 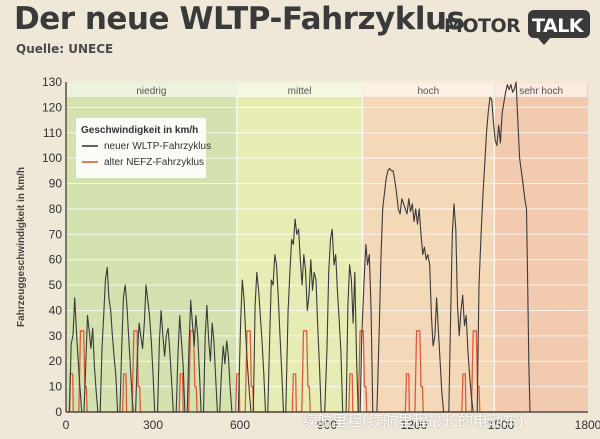 I want to click on y-tick-label: 90, so click(x=56, y=184).